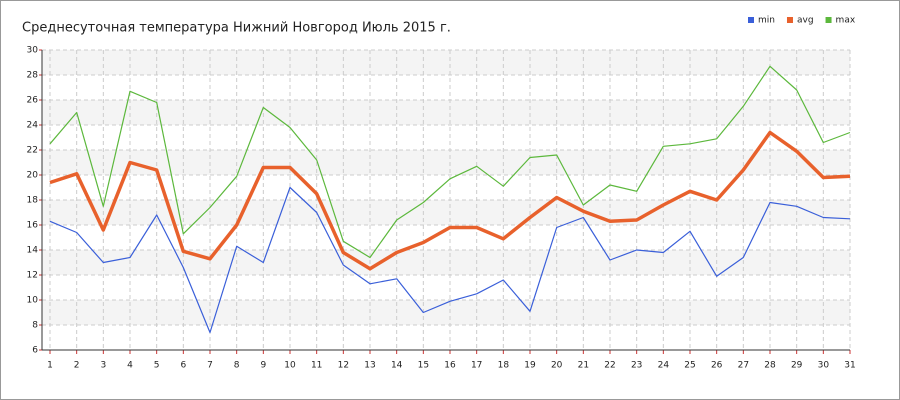 The image size is (900, 400). What do you see at coordinates (770, 366) in the screenshot?
I see `x-tick-label: 28` at bounding box center [770, 366].